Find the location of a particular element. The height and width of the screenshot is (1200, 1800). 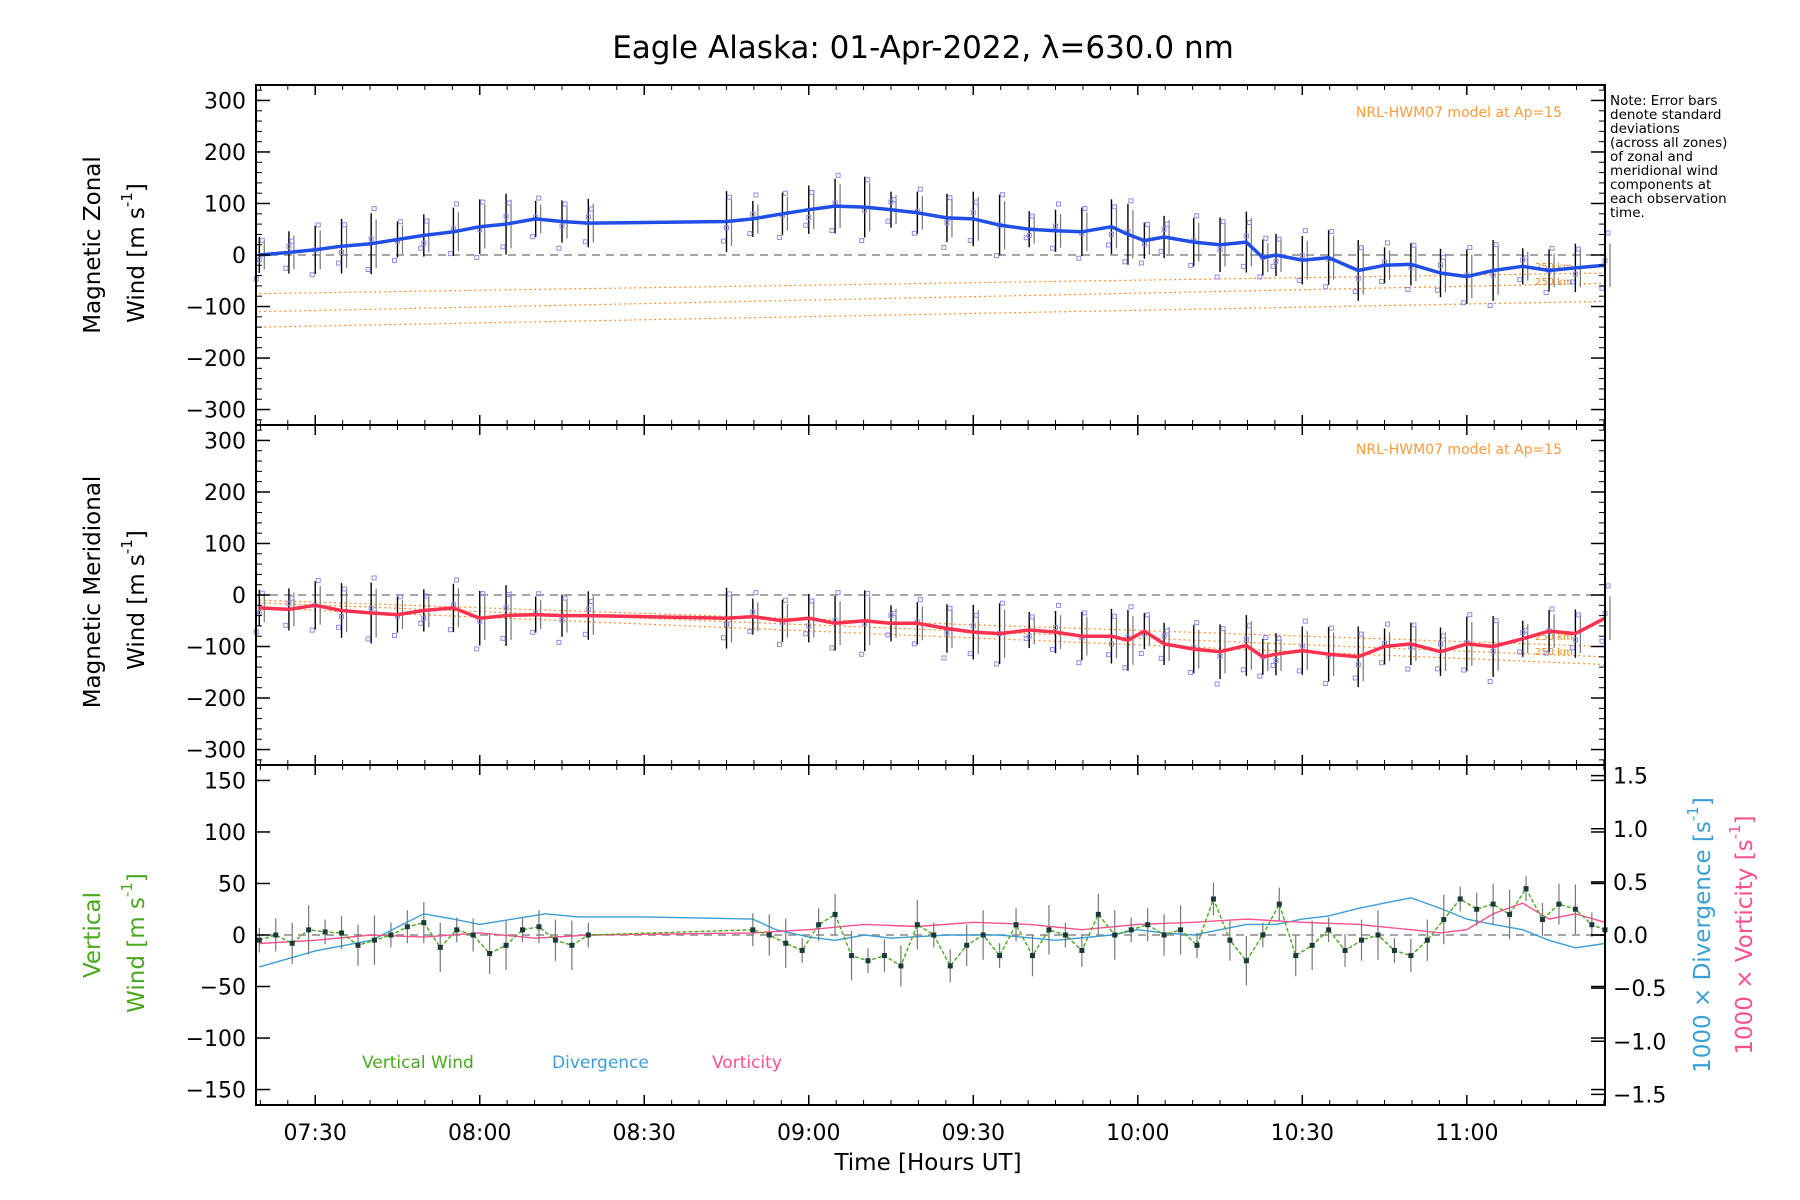

meridional-ylabel-line2: Wind [m s-1] is located at coordinates (134, 600).